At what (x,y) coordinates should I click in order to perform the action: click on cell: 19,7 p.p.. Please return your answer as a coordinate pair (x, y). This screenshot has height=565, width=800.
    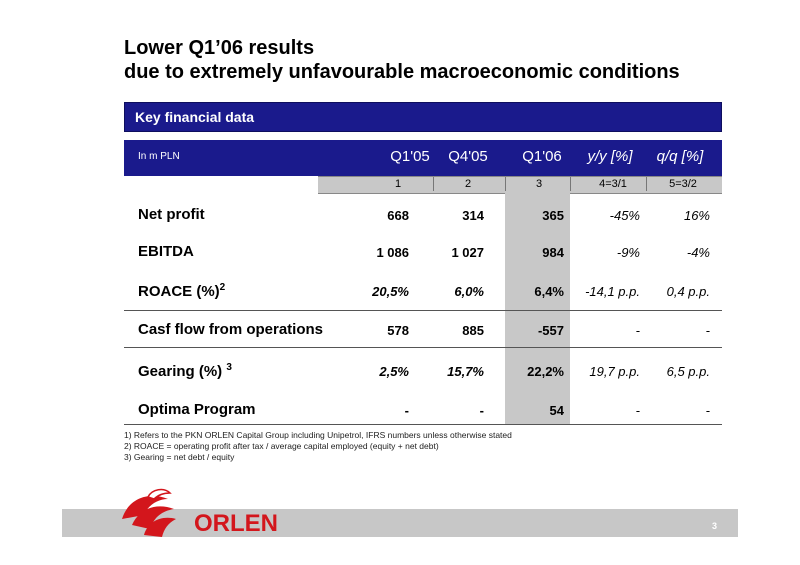
    Looking at the image, I should click on (614, 371).